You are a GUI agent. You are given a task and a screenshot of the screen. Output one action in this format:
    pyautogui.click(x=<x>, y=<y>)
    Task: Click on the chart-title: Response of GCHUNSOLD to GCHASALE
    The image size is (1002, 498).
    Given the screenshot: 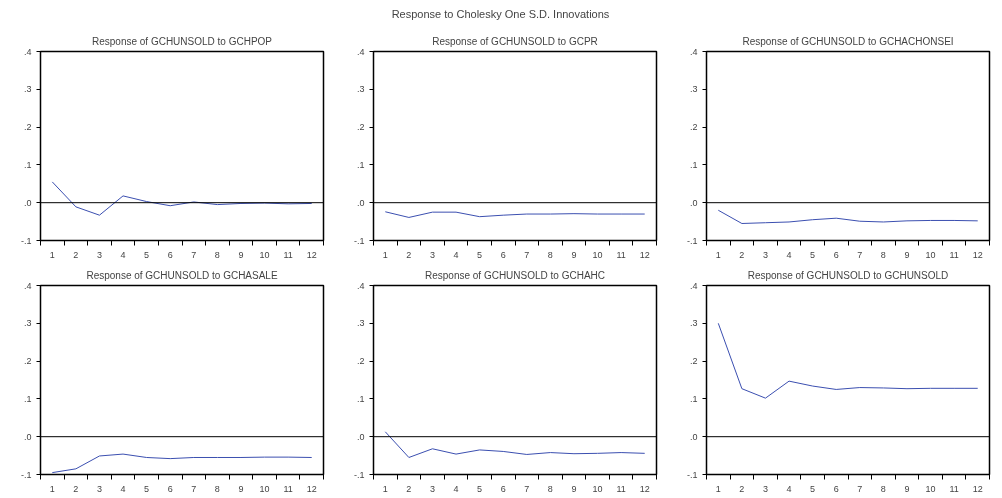 What is the action you would take?
    pyautogui.click(x=182, y=275)
    